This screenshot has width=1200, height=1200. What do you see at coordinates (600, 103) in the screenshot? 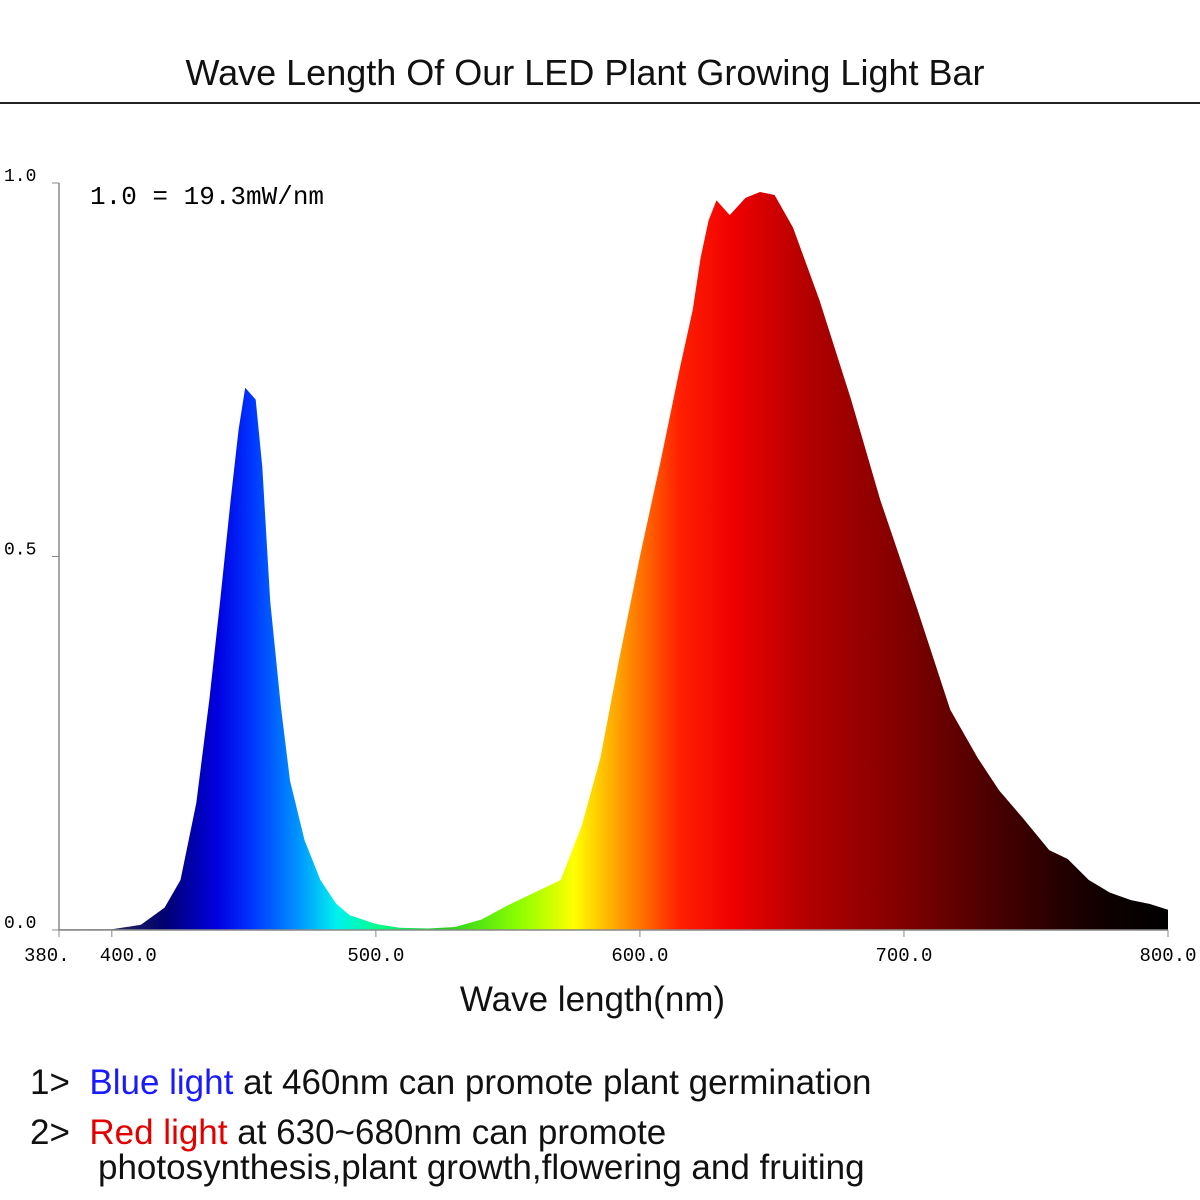
I see `title-divider` at bounding box center [600, 103].